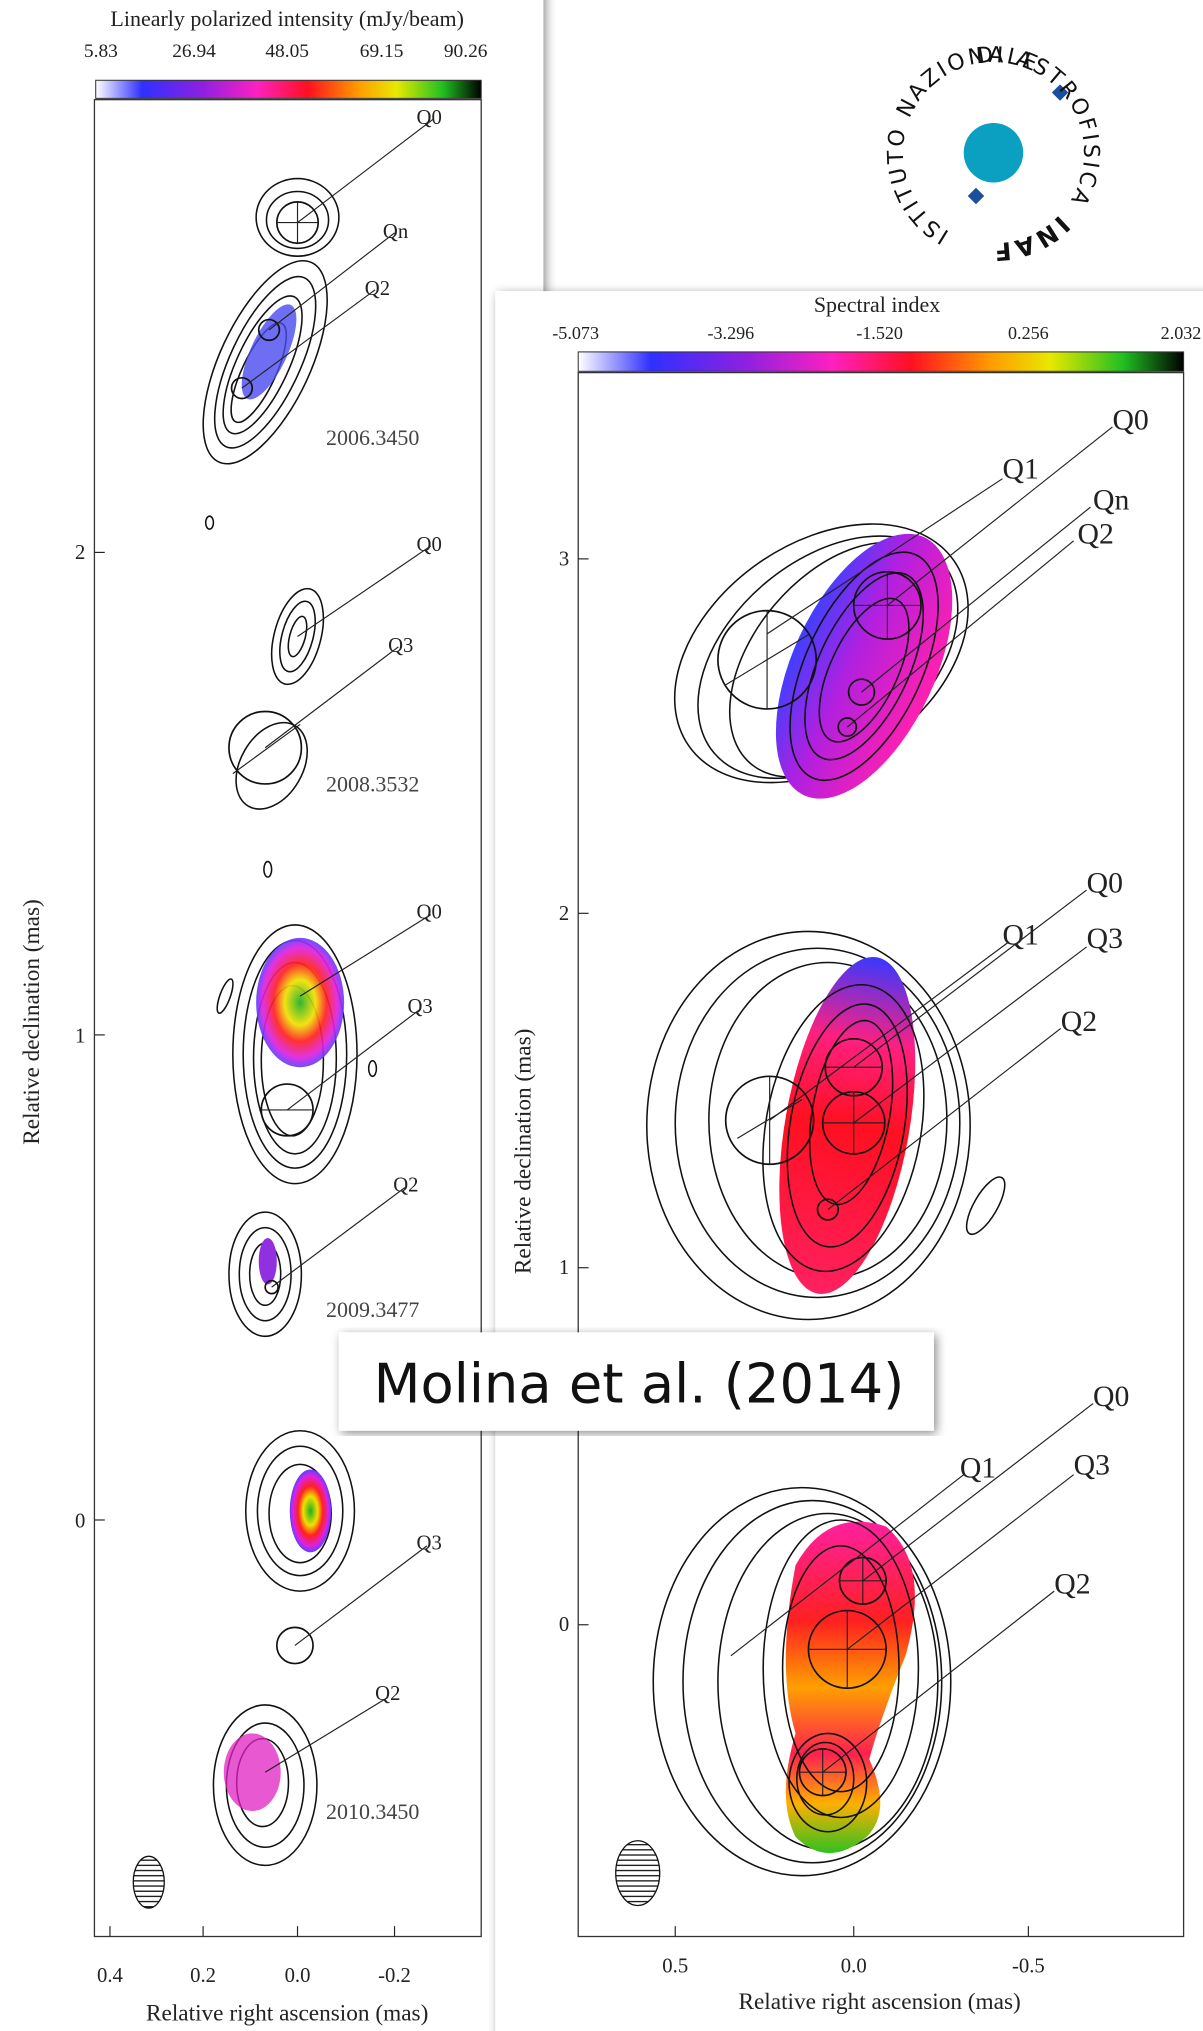  Describe the element at coordinates (575, 333) in the screenshot. I see `colorbar-tick: -5.073` at that location.